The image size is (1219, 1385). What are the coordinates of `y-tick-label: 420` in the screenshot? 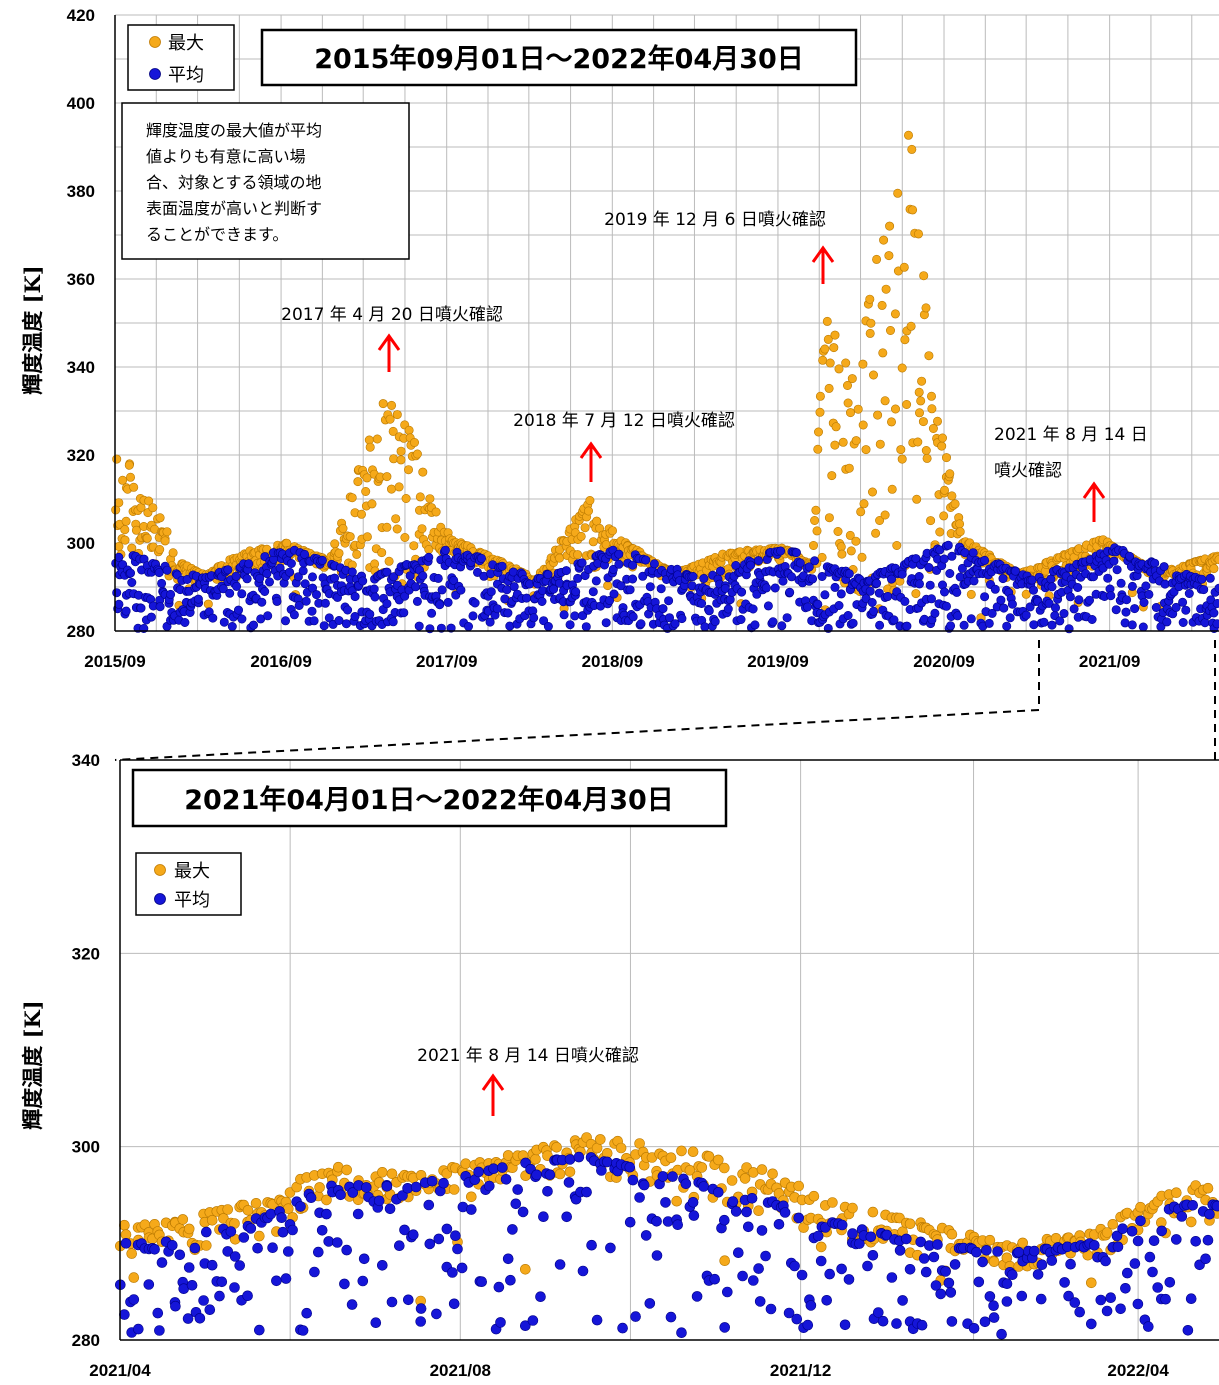 It's located at (81, 15).